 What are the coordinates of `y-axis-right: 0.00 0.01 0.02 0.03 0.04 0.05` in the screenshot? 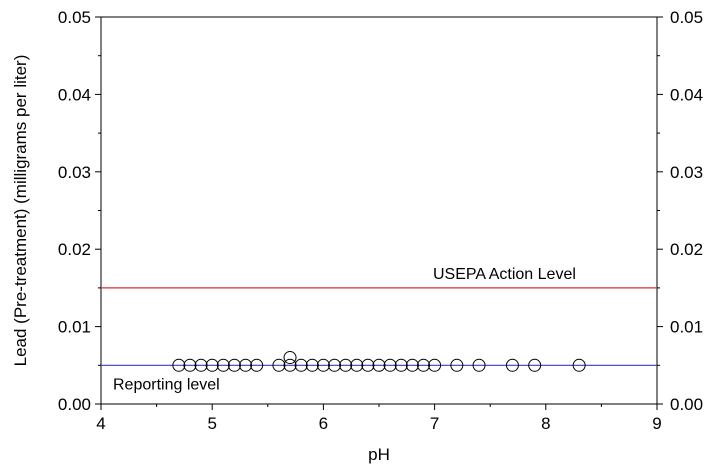 It's located at (680, 211).